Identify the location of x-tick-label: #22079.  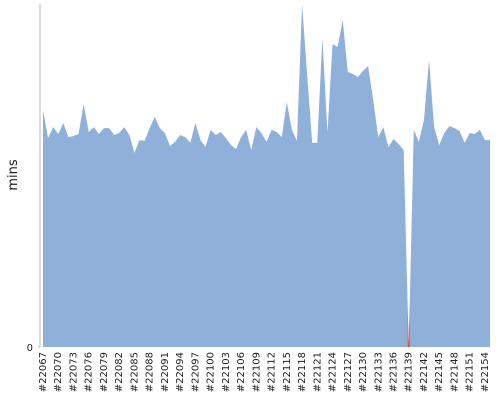
(104, 372).